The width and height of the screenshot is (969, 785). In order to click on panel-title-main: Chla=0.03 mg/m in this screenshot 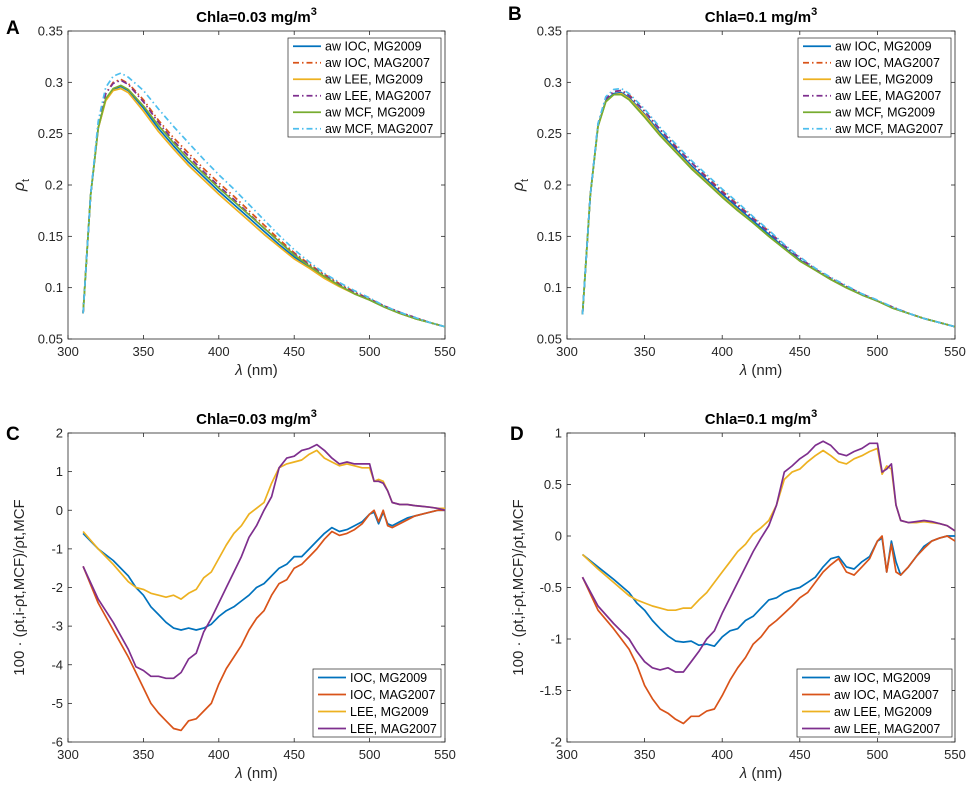, I will do `click(253, 419)`.